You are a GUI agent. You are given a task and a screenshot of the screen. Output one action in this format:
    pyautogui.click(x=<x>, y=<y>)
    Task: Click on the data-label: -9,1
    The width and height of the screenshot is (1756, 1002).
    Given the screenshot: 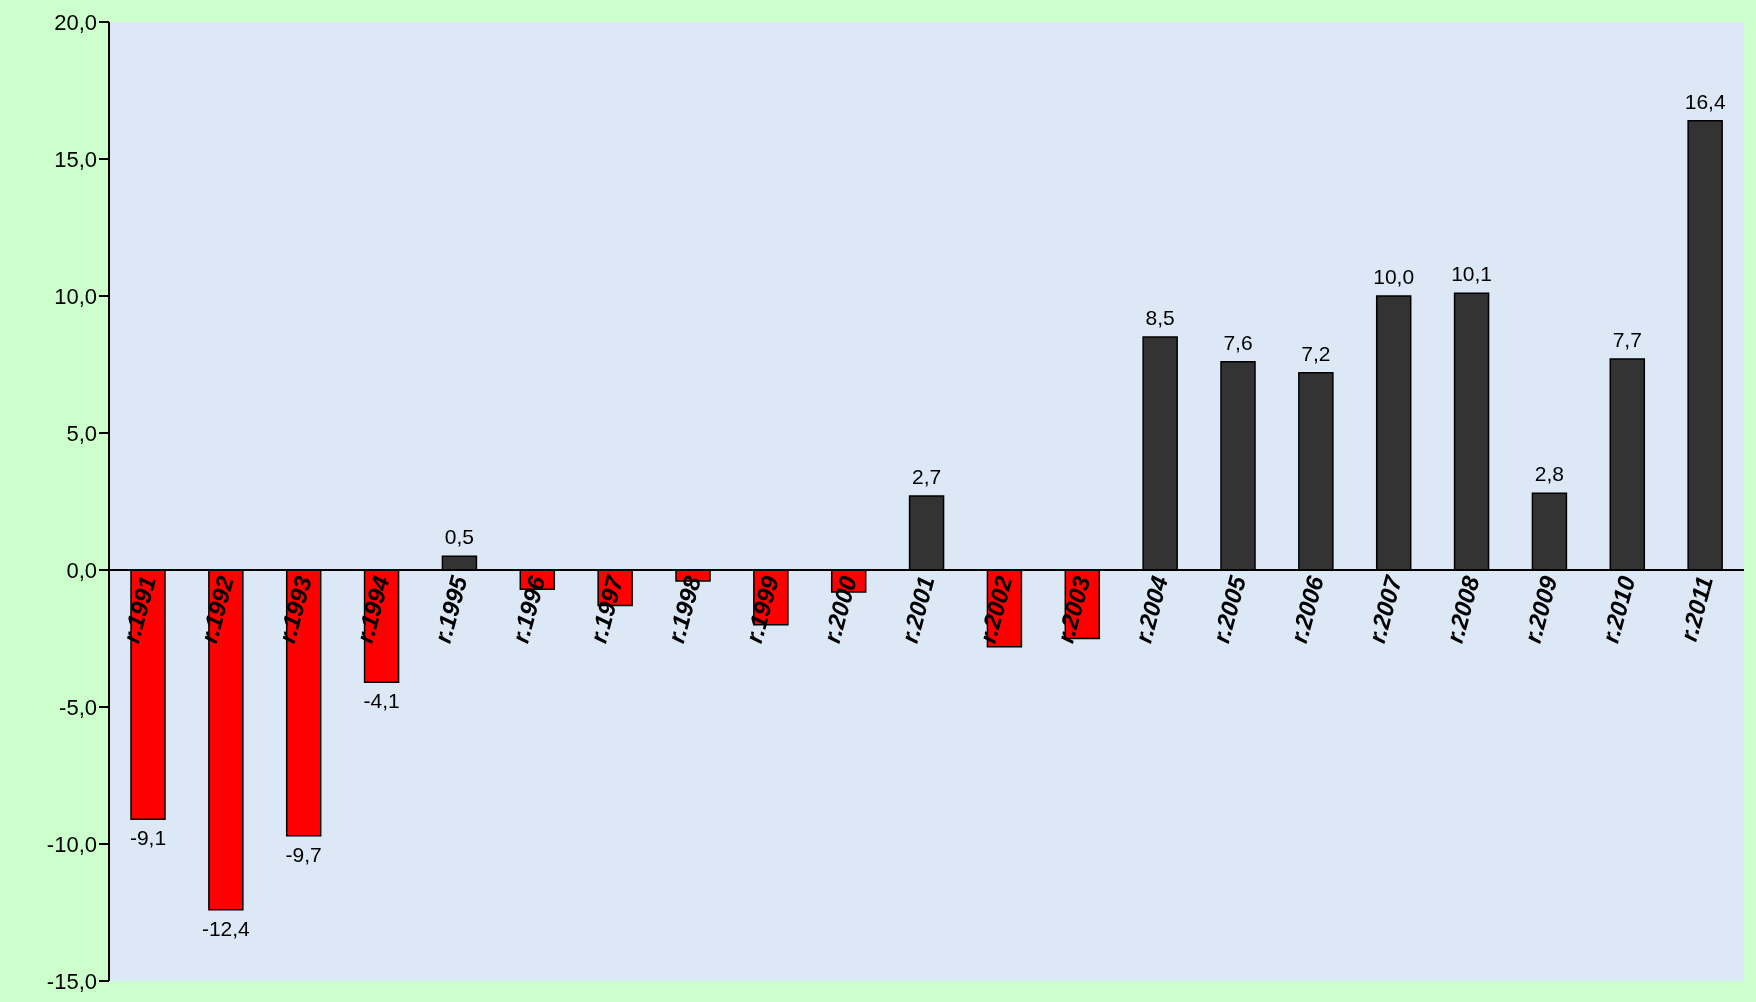 What is the action you would take?
    pyautogui.click(x=148, y=838)
    